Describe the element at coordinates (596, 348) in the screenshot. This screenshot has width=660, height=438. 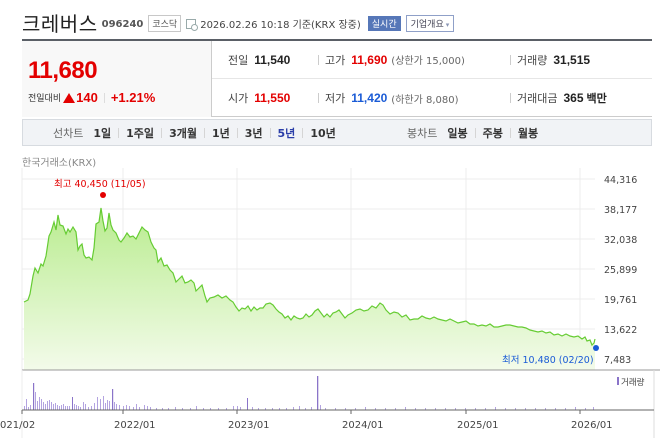
I see `low-marker` at that location.